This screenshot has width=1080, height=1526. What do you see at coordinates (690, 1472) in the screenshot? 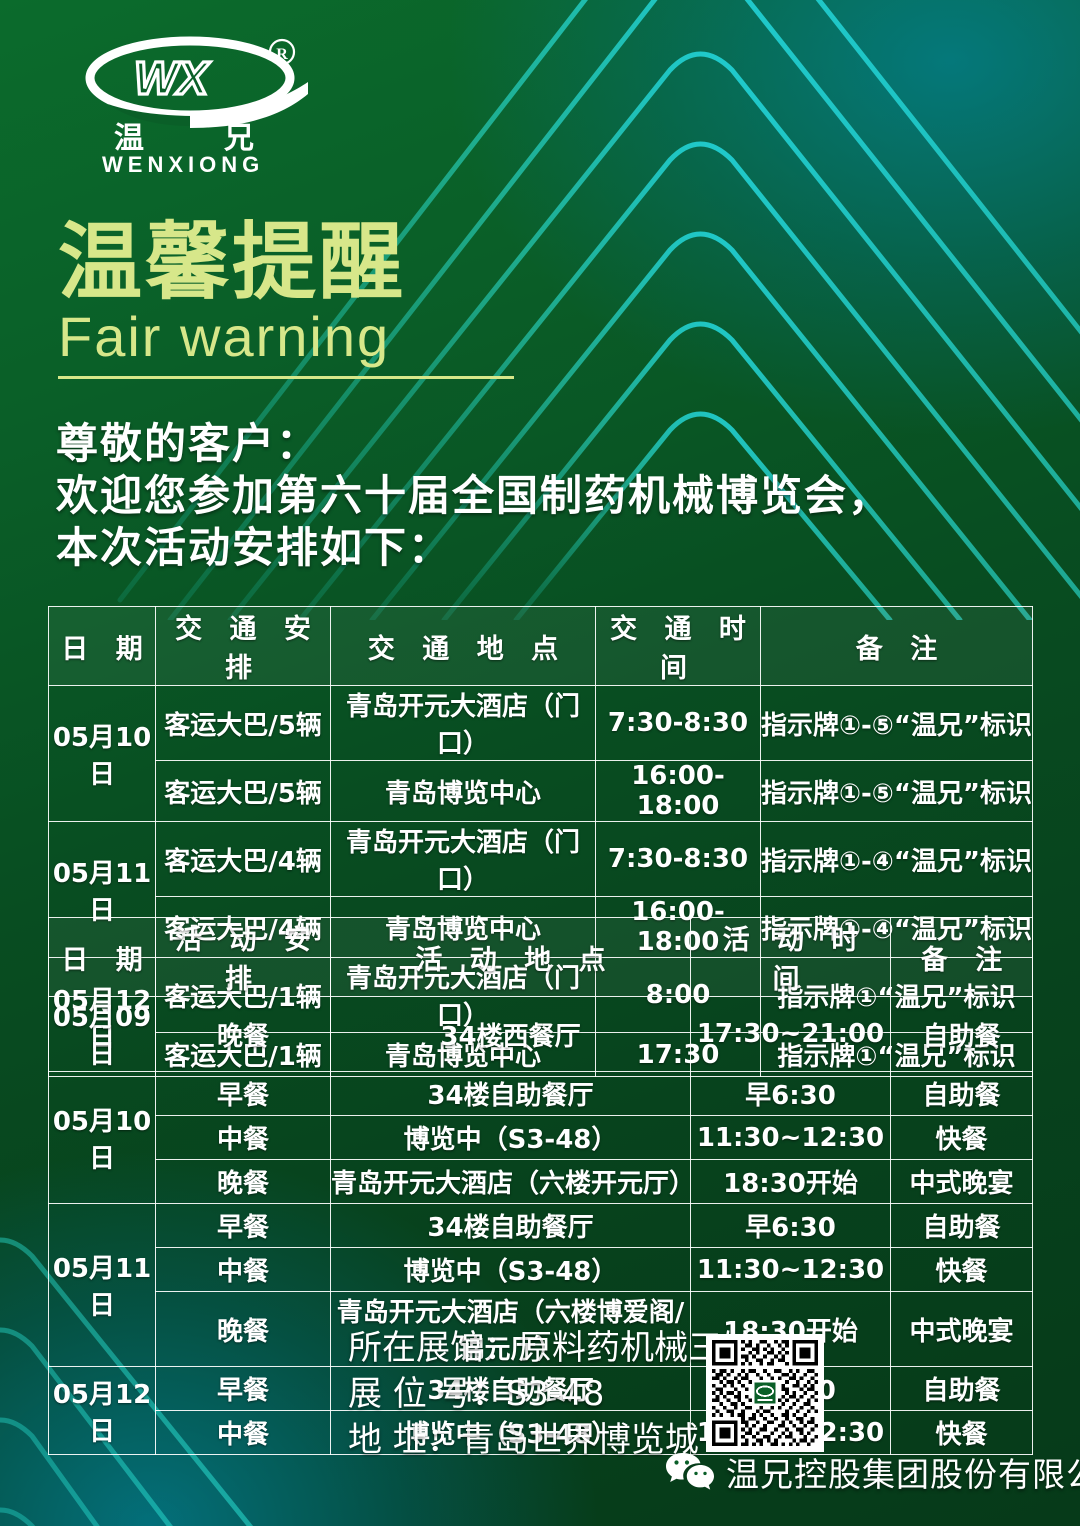
I see `wechat-icon` at bounding box center [690, 1472].